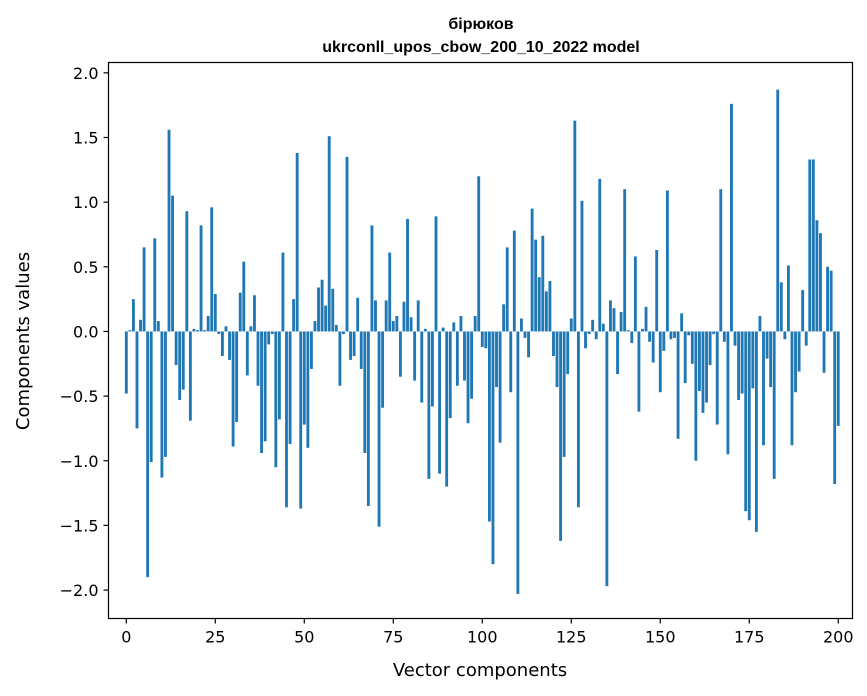 Image resolution: width=867 pixels, height=696 pixels. I want to click on x-tick-label: 125, so click(571, 637).